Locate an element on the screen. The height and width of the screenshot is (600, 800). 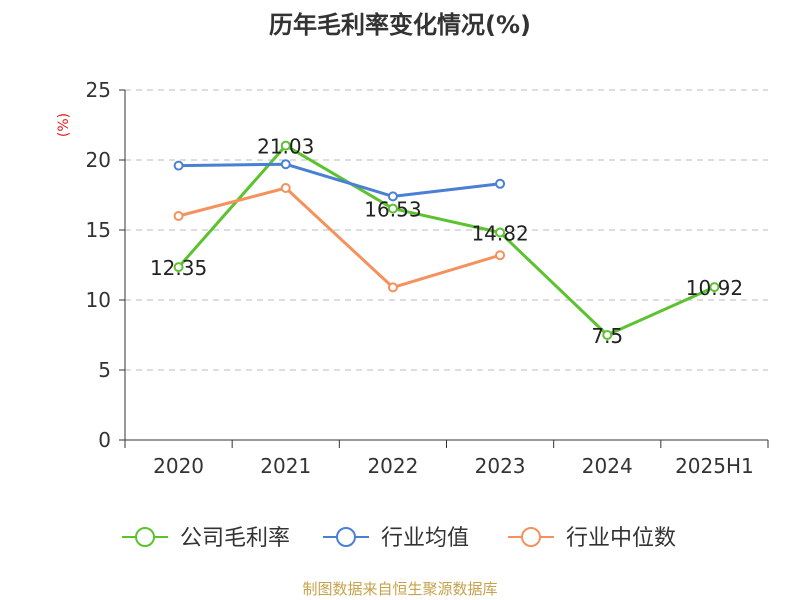
data-label: 12.35 is located at coordinates (178, 268).